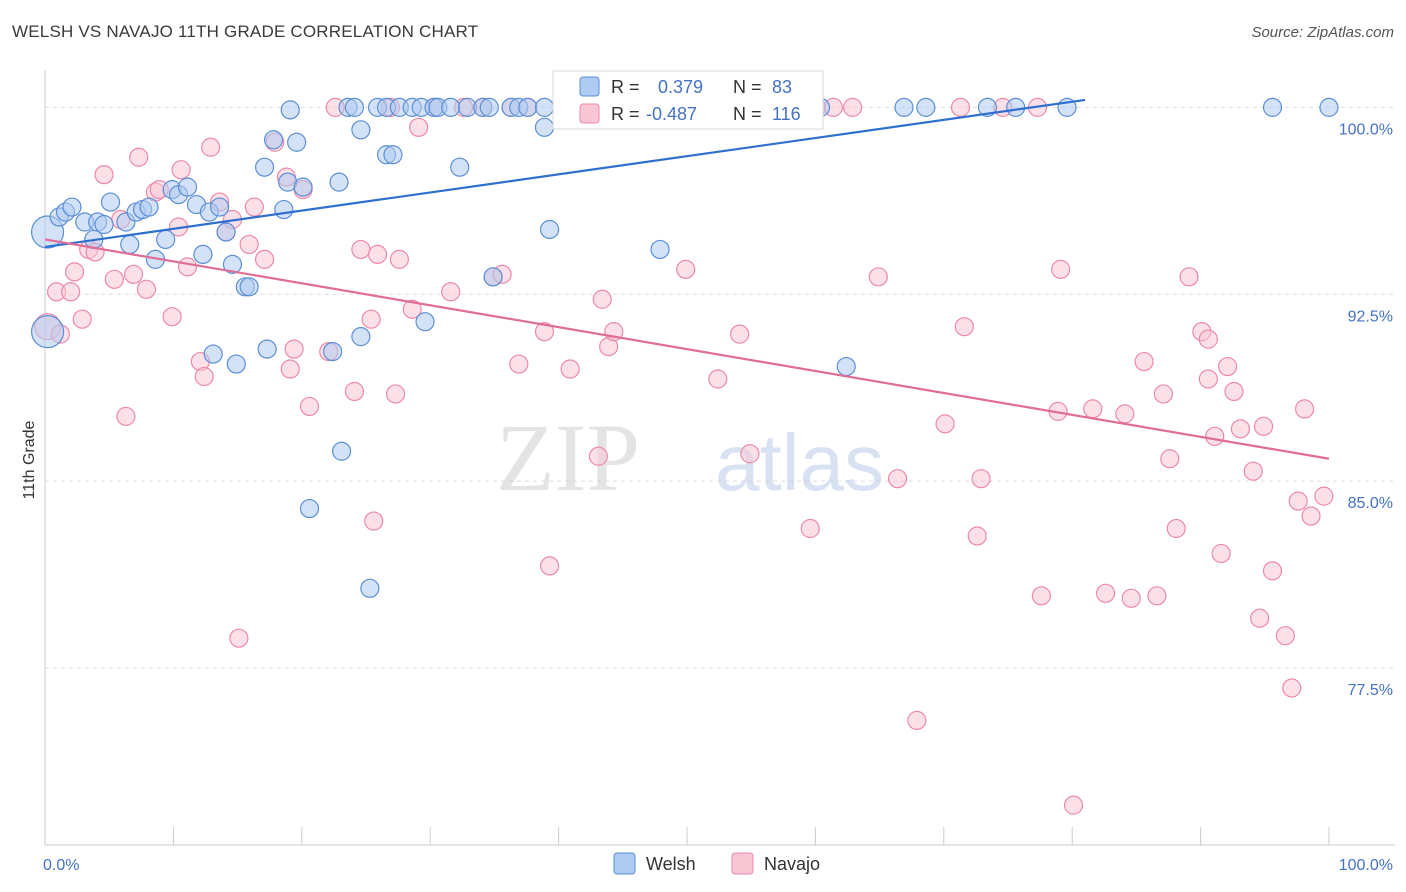 Image resolution: width=1406 pixels, height=892 pixels. I want to click on y-tick-label: 85.0%, so click(1370, 503).